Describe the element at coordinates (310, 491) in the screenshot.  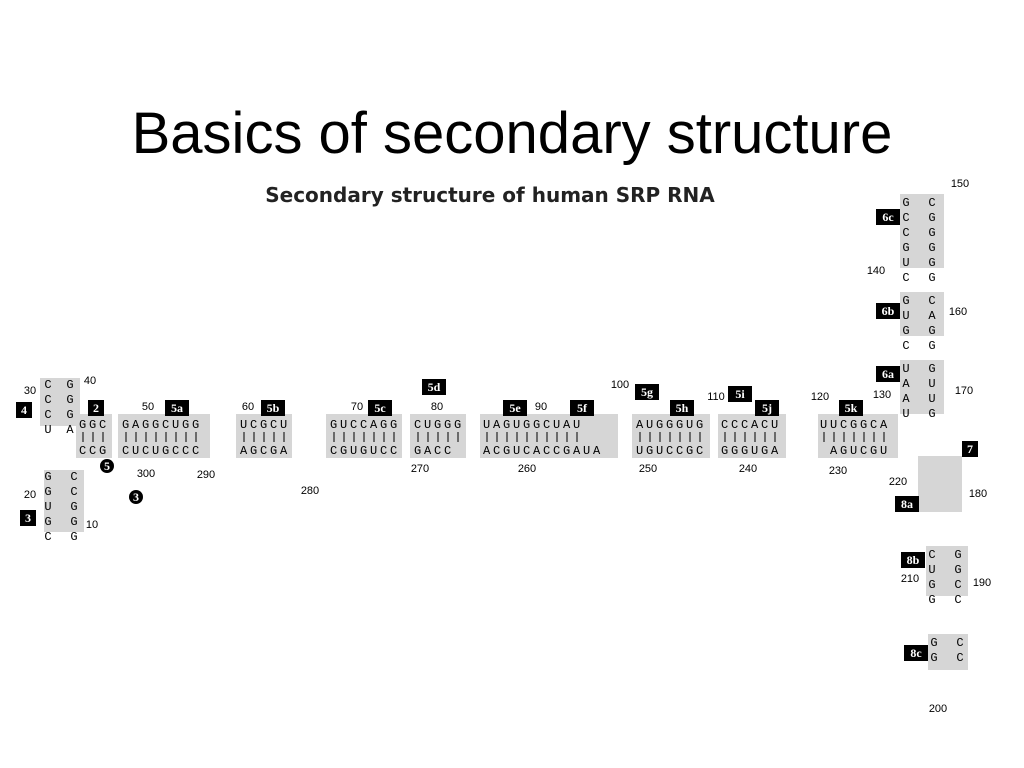
I see `position-number: 280` at that location.